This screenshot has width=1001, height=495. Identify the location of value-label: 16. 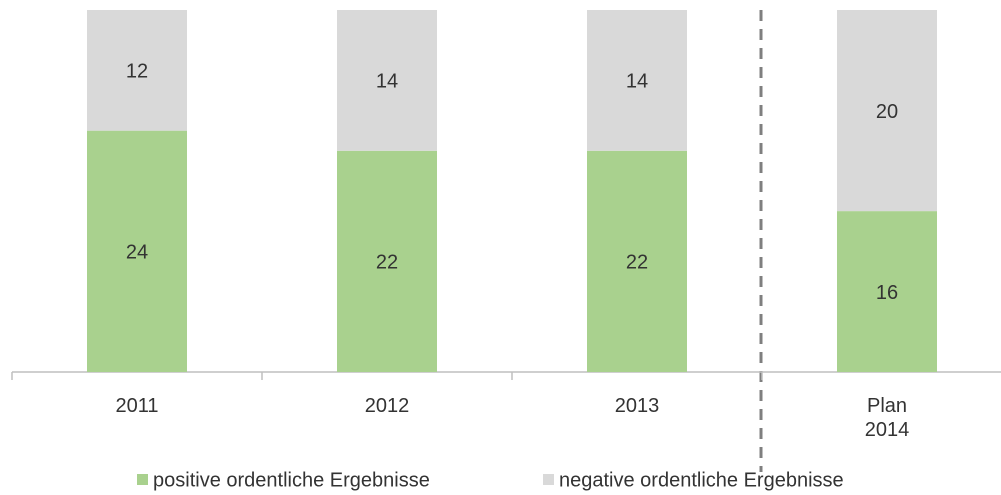
(887, 293).